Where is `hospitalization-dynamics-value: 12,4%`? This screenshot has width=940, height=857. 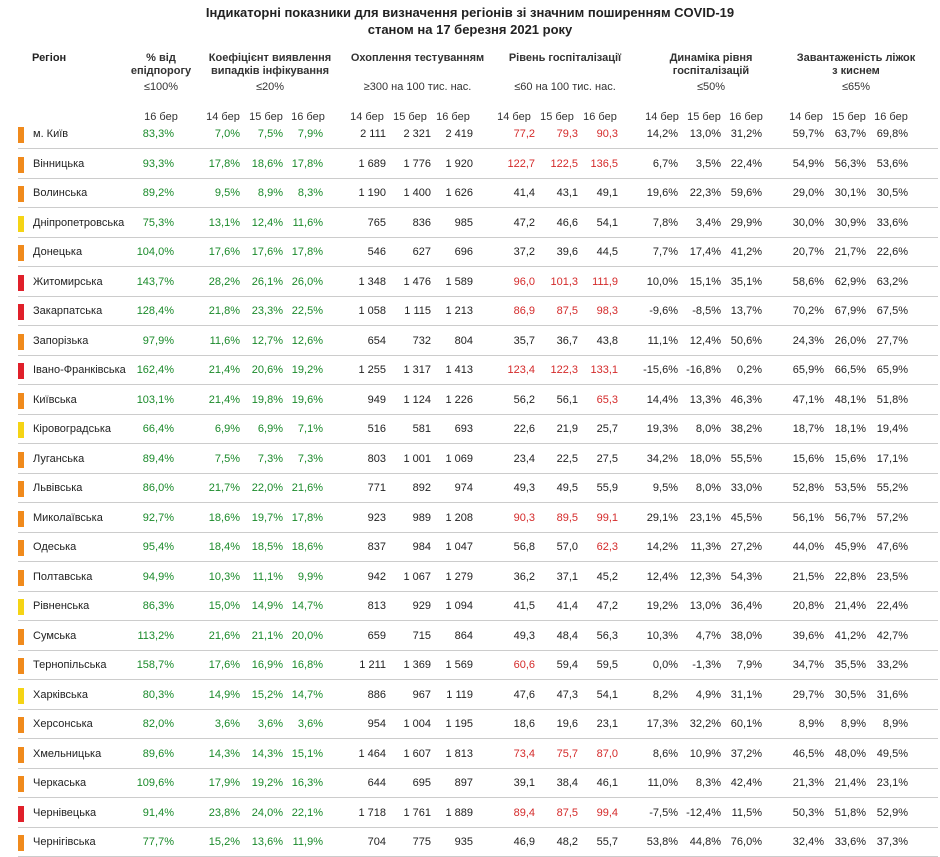 hospitalization-dynamics-value: 12,4% is located at coordinates (662, 576).